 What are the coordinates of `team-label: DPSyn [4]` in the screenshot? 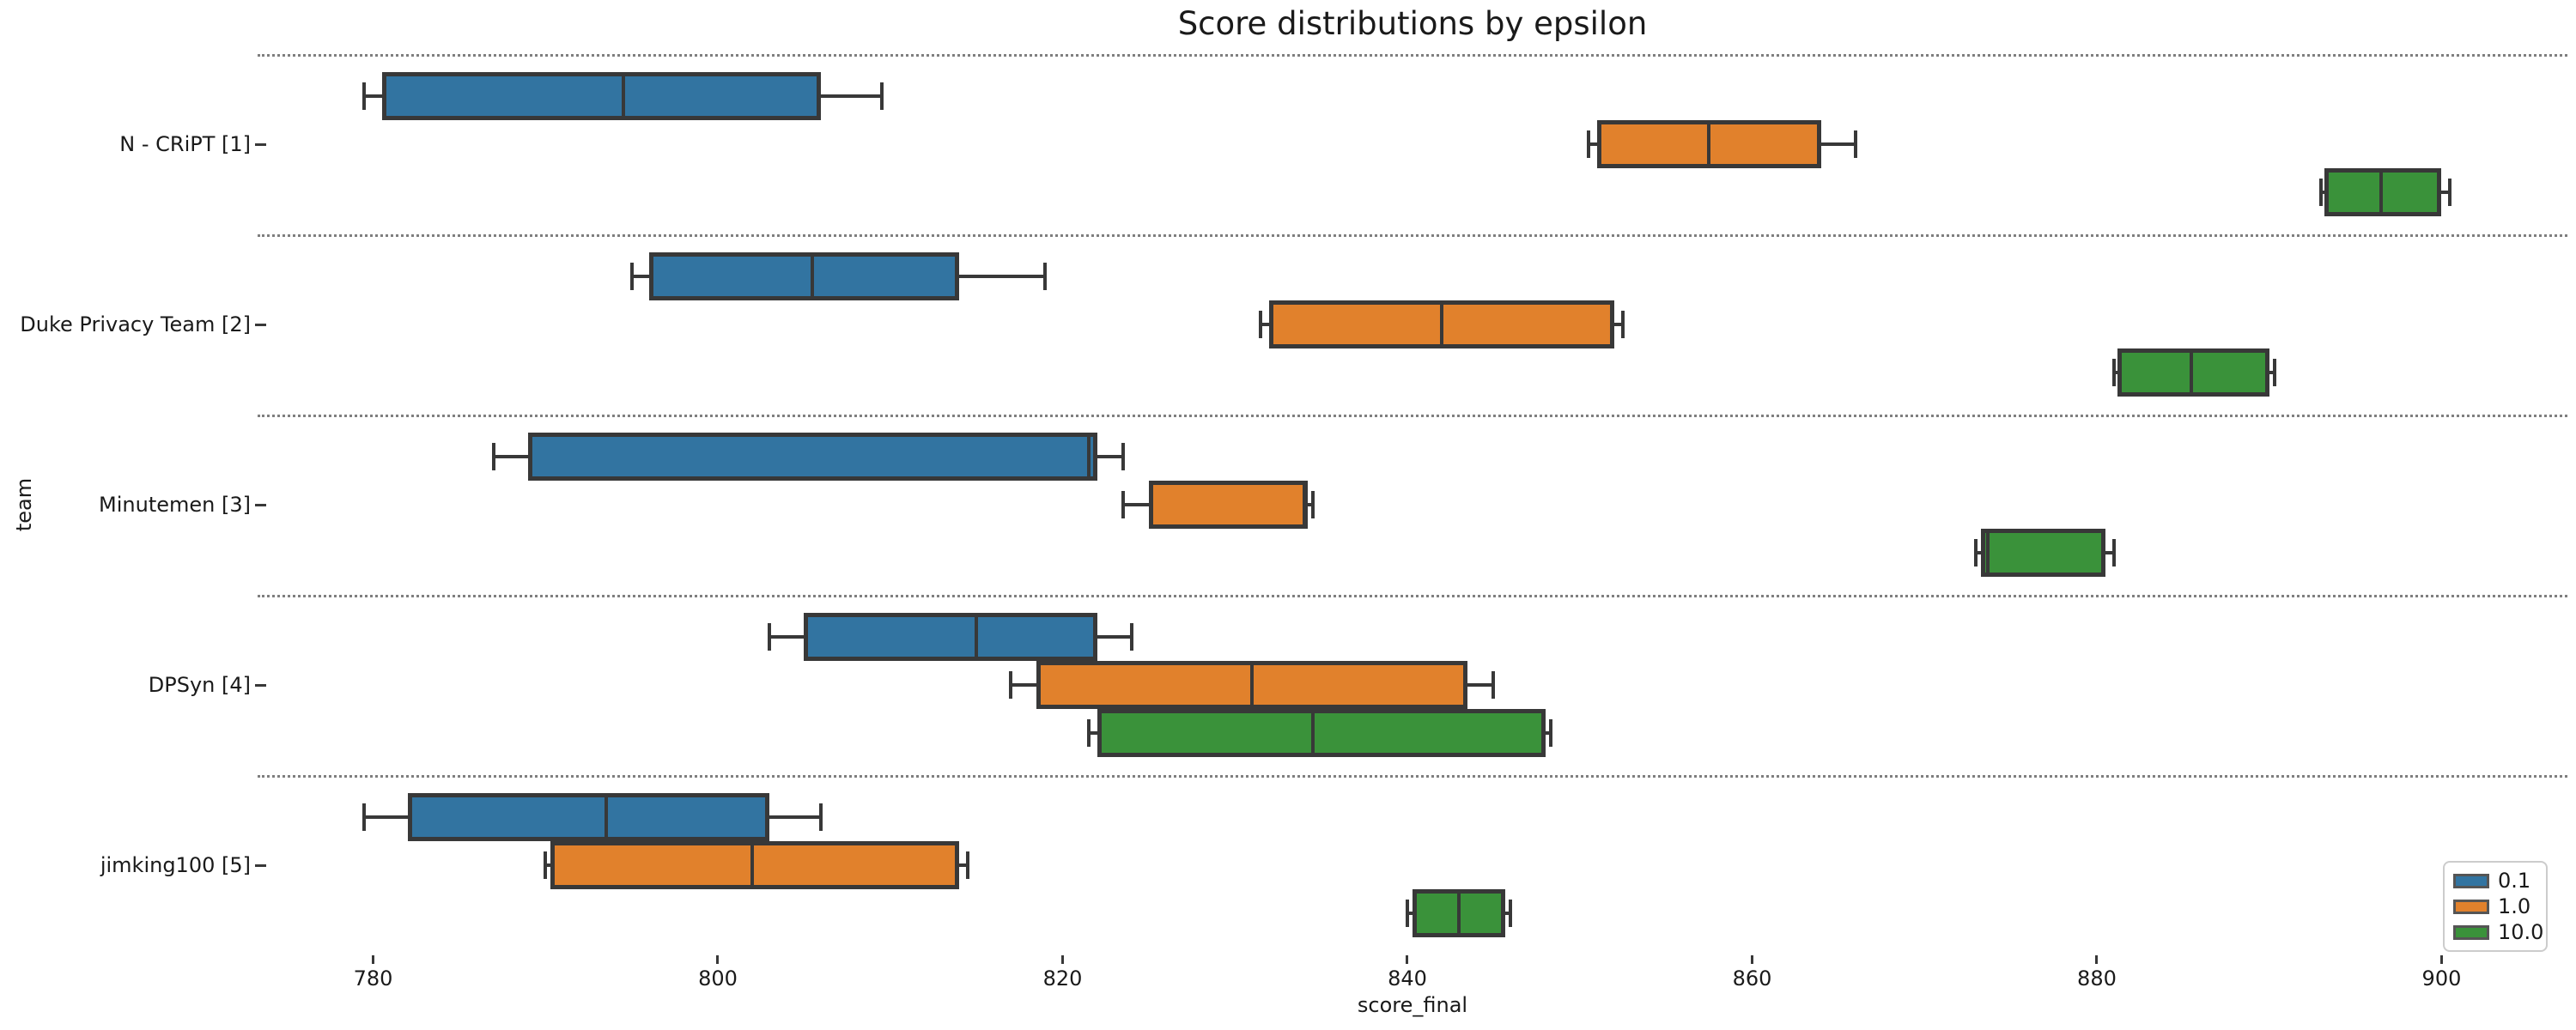 It's located at (199, 685).